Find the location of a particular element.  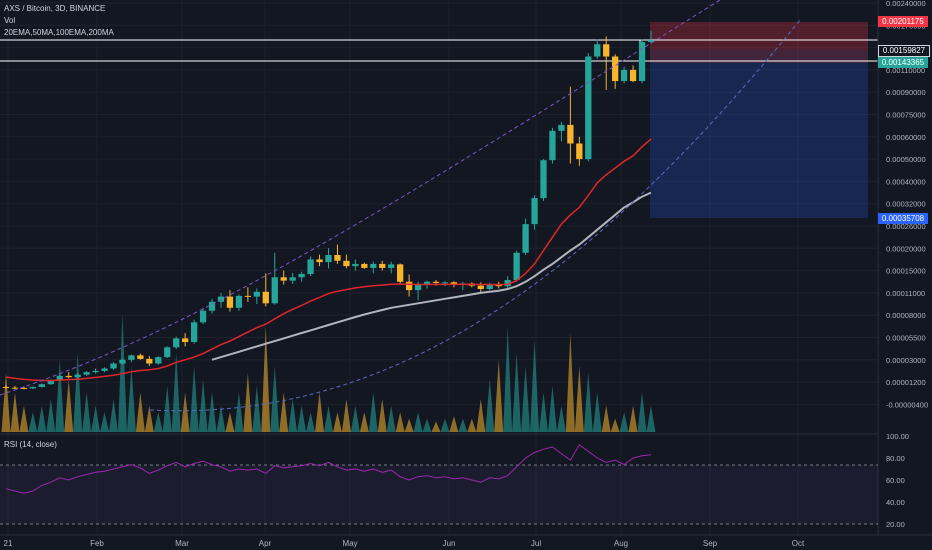

time-axis-label: Feb is located at coordinates (97, 543).